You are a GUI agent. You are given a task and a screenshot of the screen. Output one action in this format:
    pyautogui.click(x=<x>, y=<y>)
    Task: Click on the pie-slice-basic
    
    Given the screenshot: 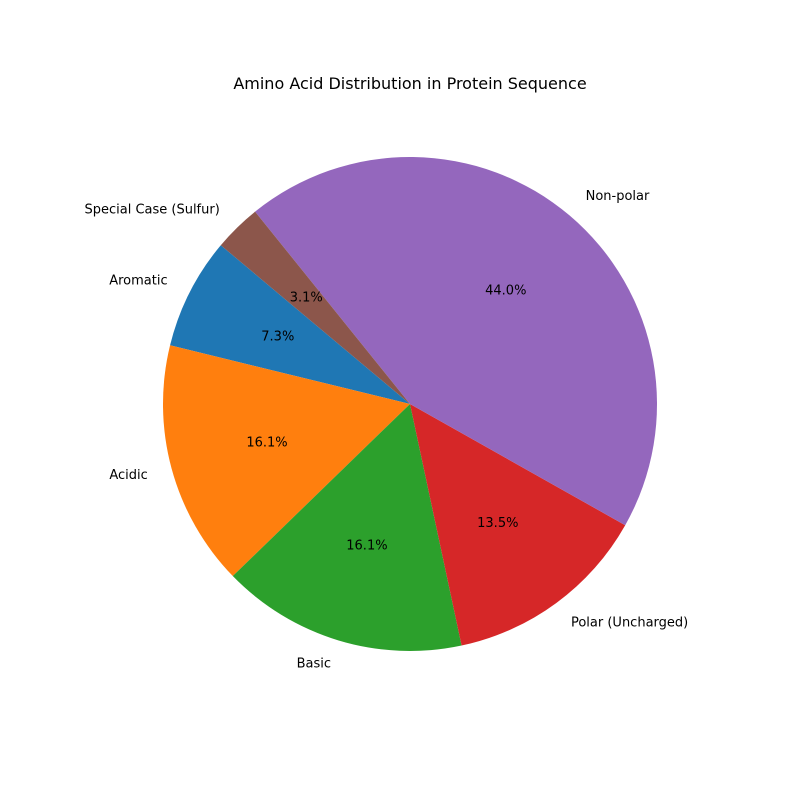 What is the action you would take?
    pyautogui.click(x=347, y=527)
    